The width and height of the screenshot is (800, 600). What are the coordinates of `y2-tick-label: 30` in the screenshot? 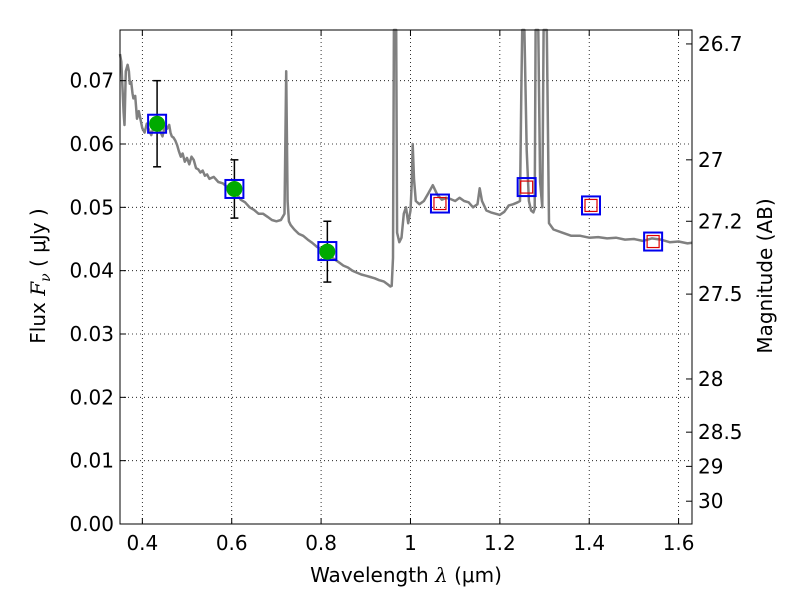 It's located at (710, 501).